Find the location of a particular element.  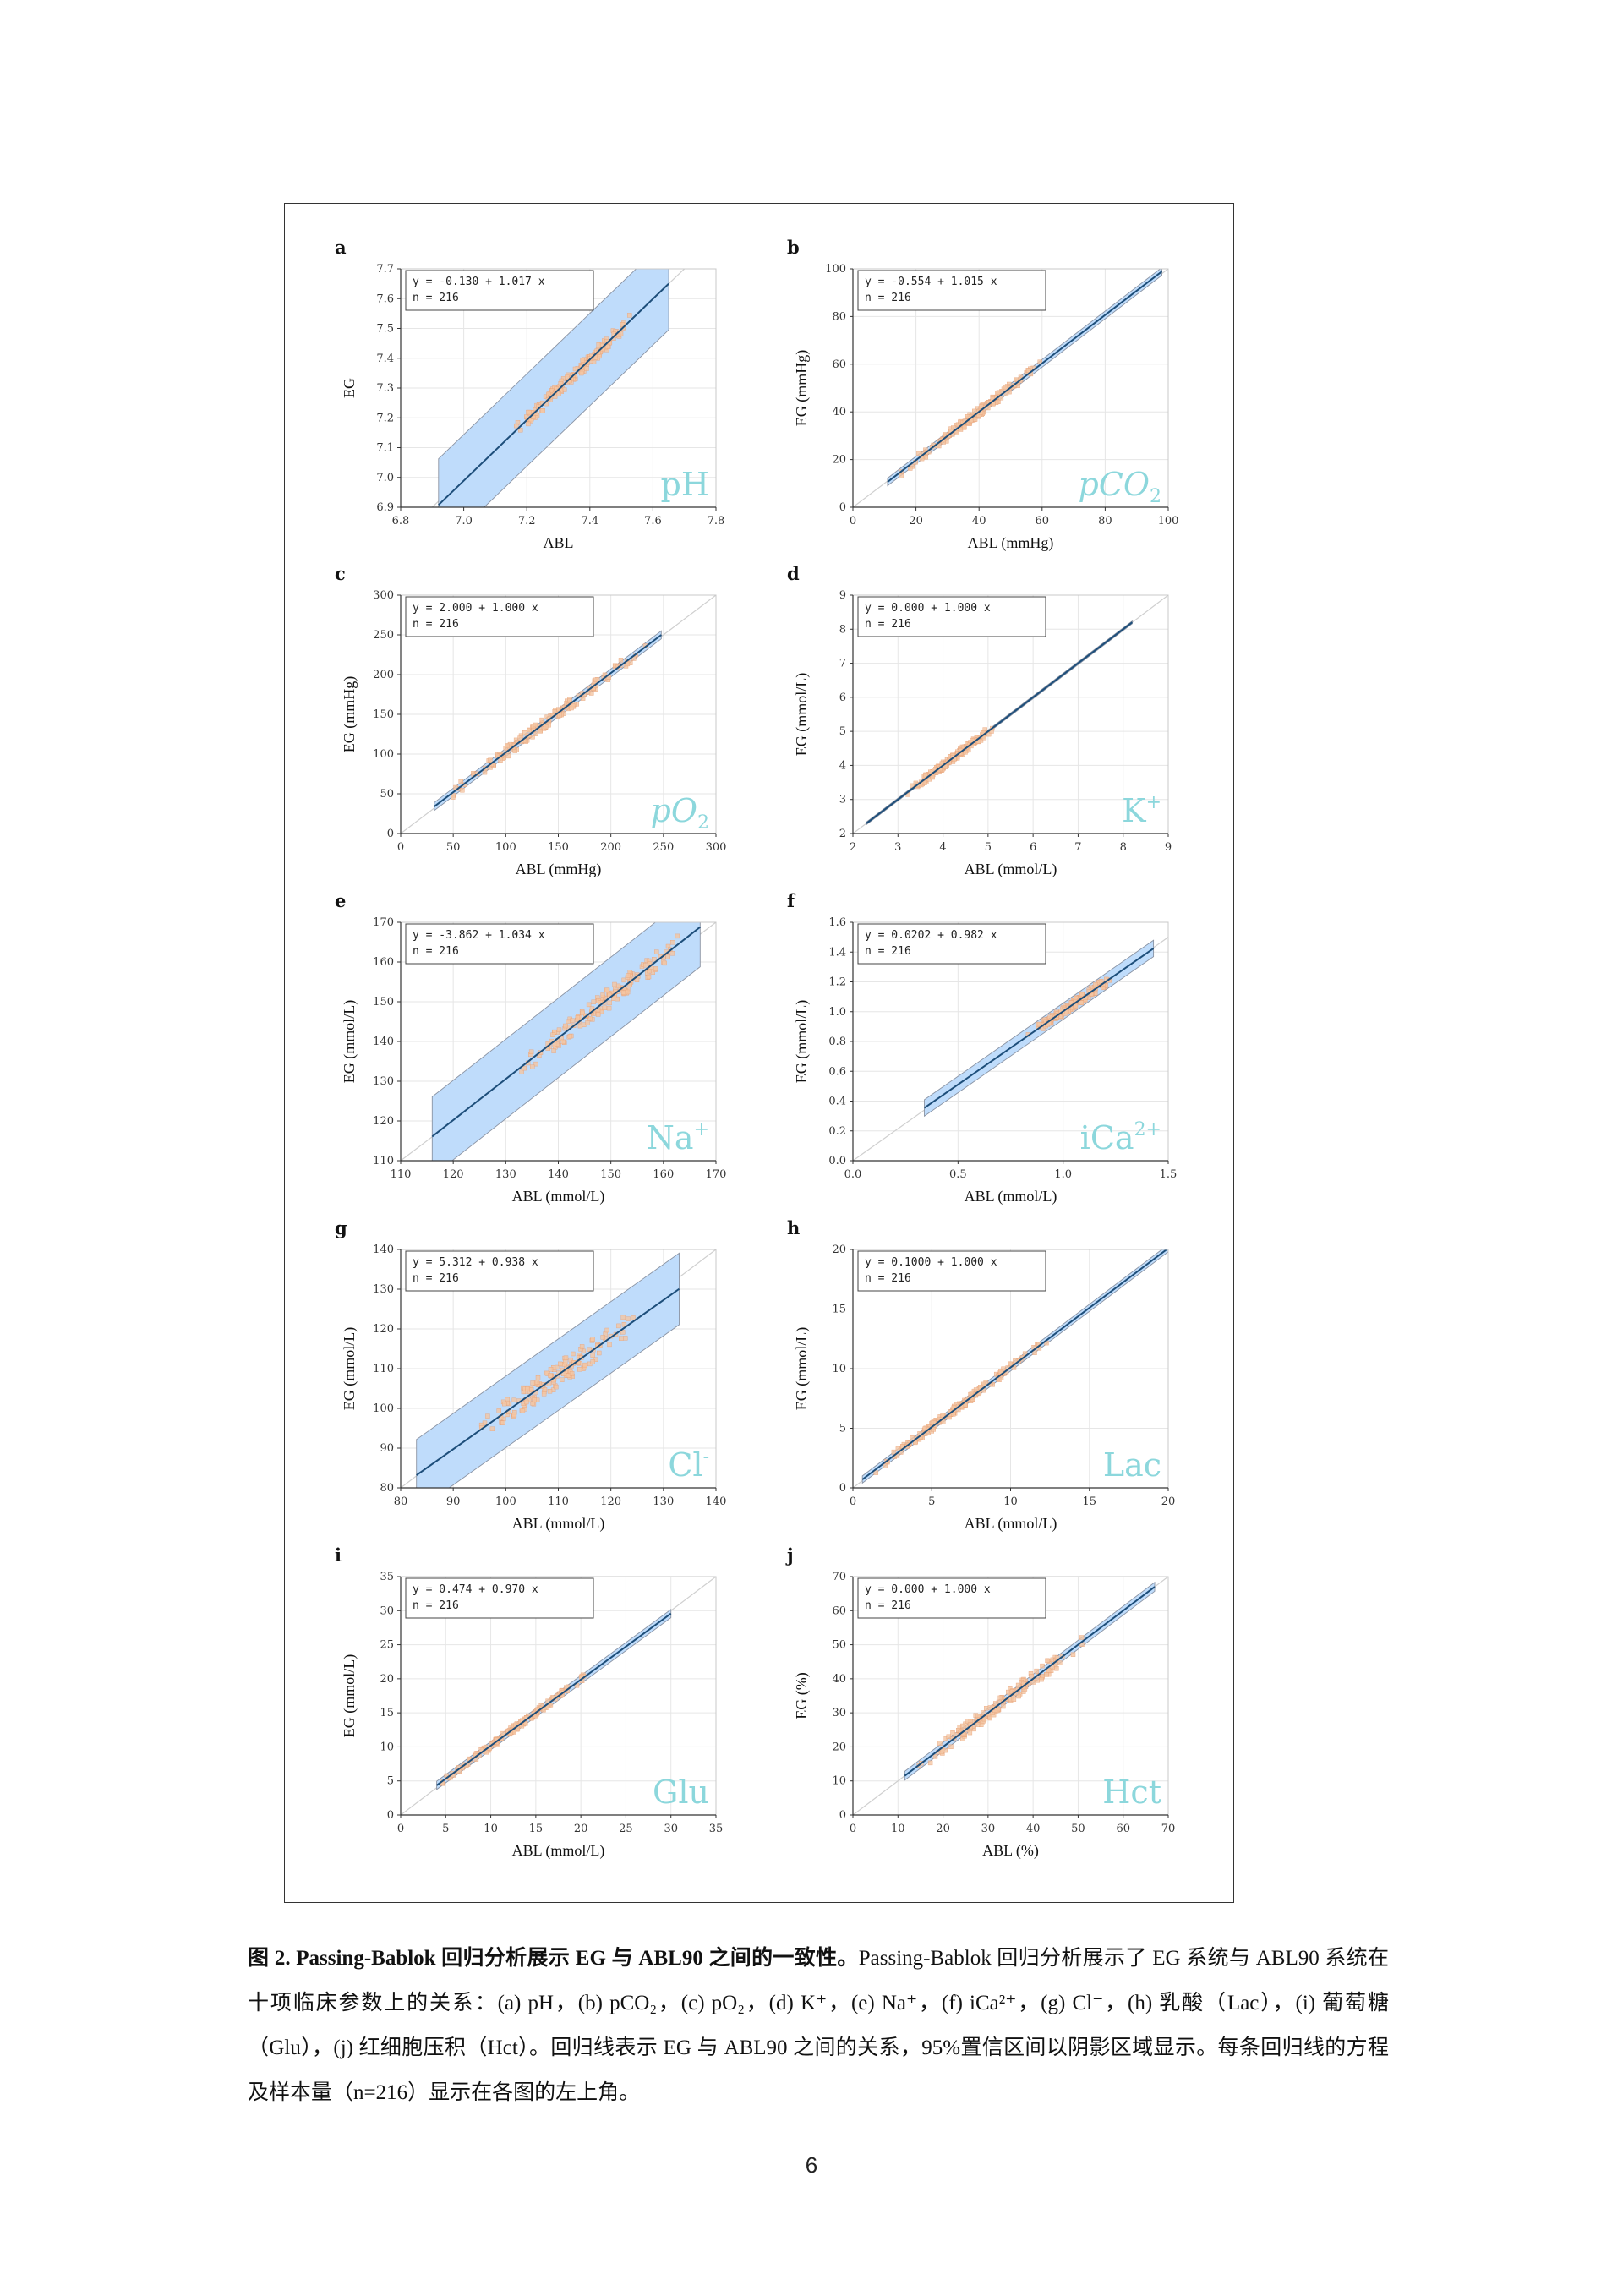

x-tick-label: 0.5 is located at coordinates (958, 1174).